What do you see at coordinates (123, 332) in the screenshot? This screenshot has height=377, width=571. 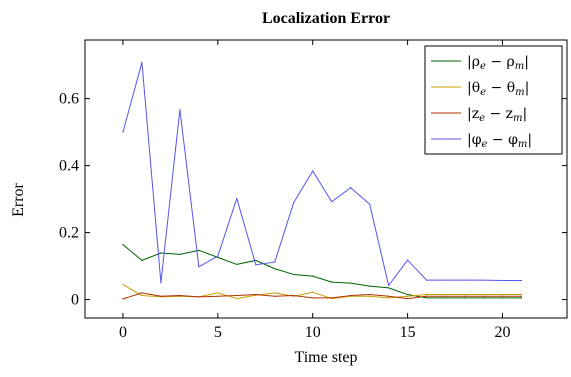 I see `x-tick-label: 0` at bounding box center [123, 332].